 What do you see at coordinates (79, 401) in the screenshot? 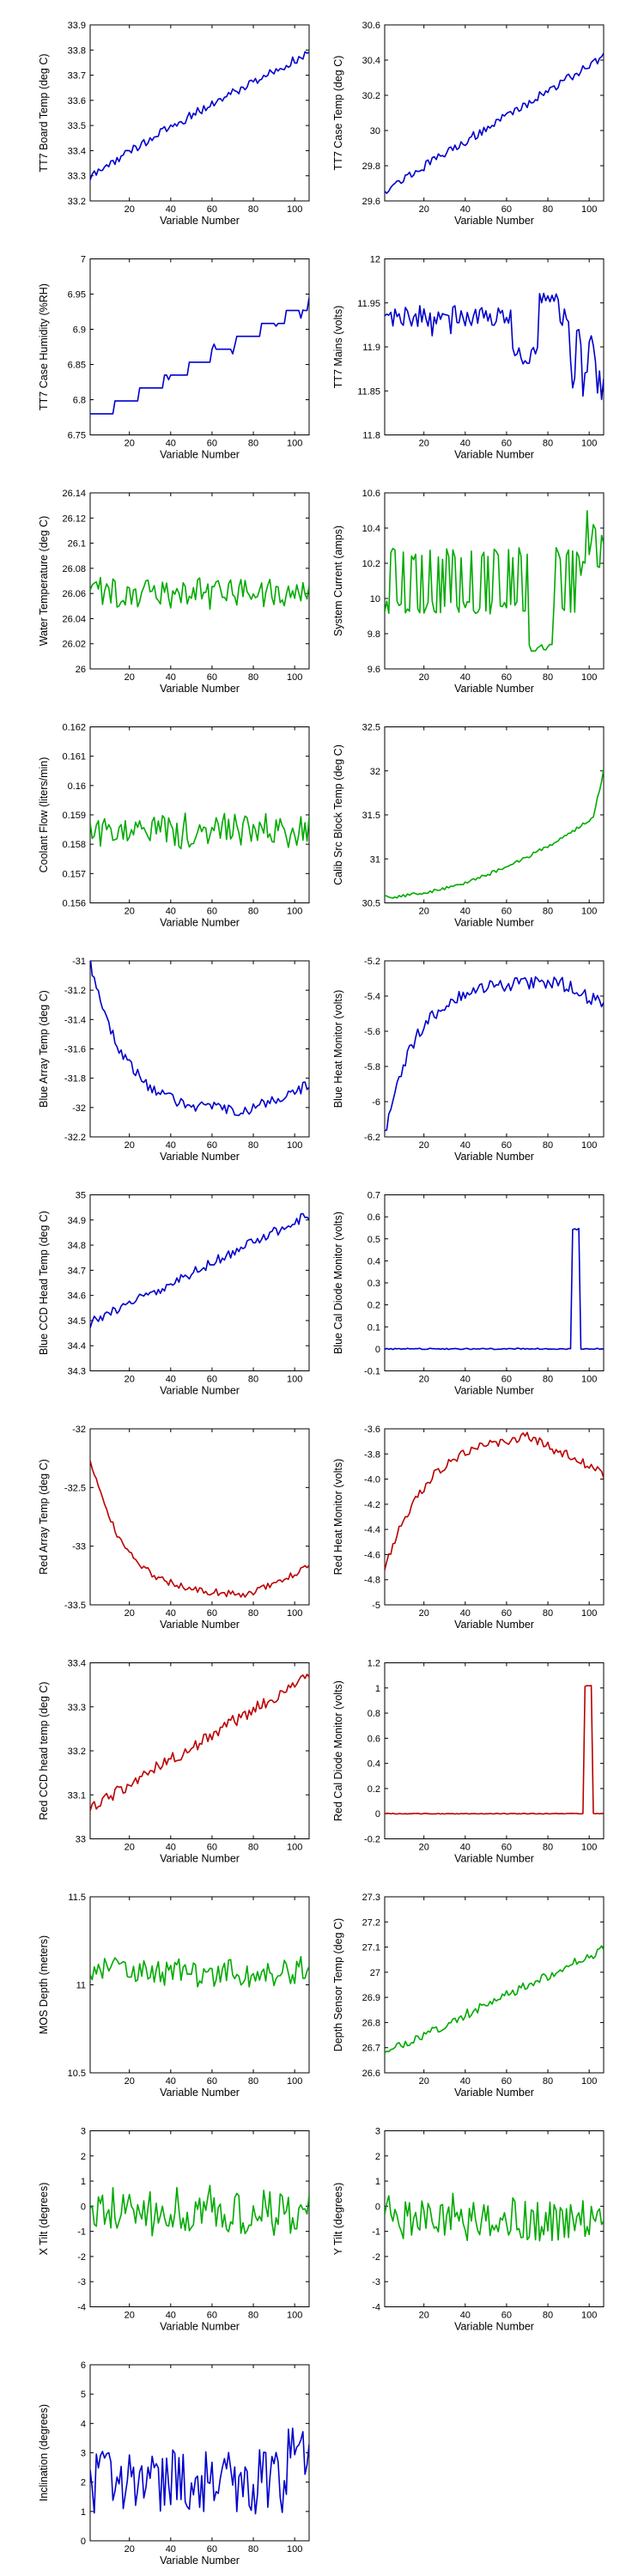
I see `y-tick-label: 6.8` at bounding box center [79, 401].